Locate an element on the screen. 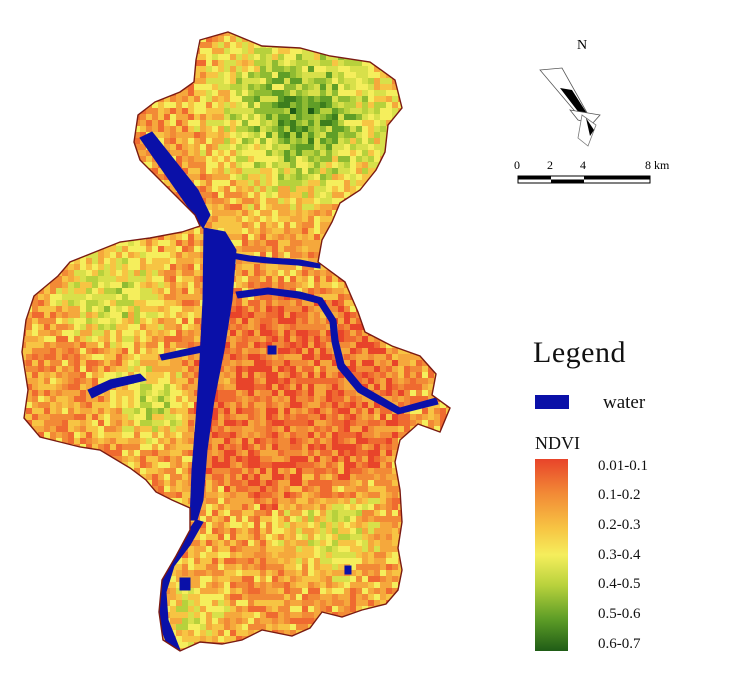 Image resolution: width=738 pixels, height=688 pixels. pond-south is located at coordinates (185, 584).